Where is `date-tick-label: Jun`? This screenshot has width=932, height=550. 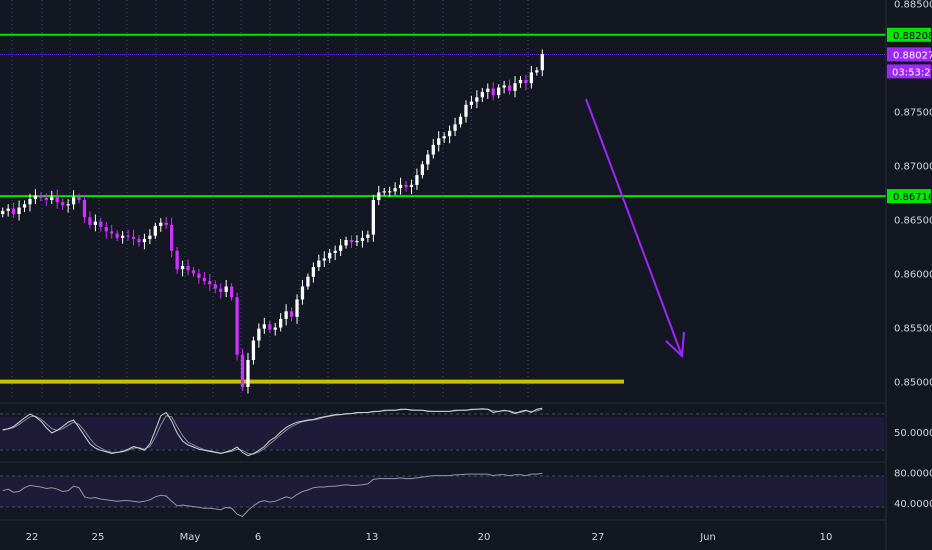 date-tick-label: Jun is located at coordinates (707, 537).